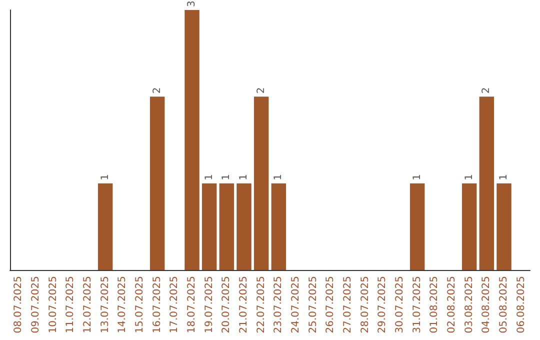 This screenshot has width=540, height=340. Describe the element at coordinates (400, 305) in the screenshot. I see `x-tick-label: 30.07.2025` at that location.